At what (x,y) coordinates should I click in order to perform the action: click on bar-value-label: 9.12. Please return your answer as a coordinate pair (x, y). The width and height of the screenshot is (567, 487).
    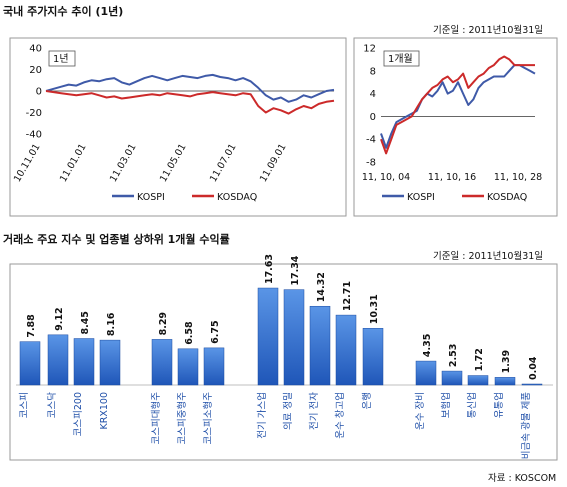
    Looking at the image, I should click on (59, 318).